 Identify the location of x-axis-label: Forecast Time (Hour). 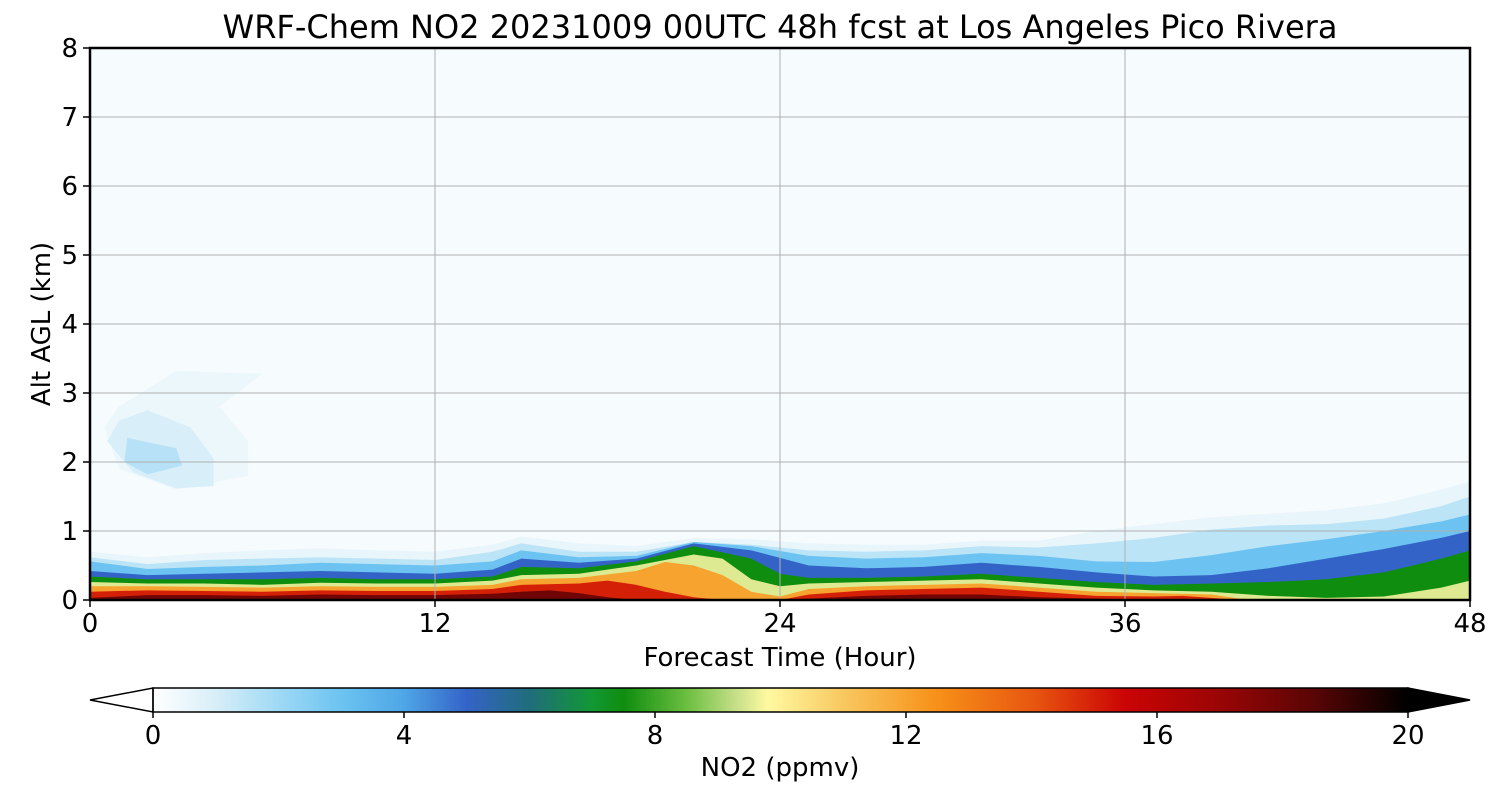
(779, 658).